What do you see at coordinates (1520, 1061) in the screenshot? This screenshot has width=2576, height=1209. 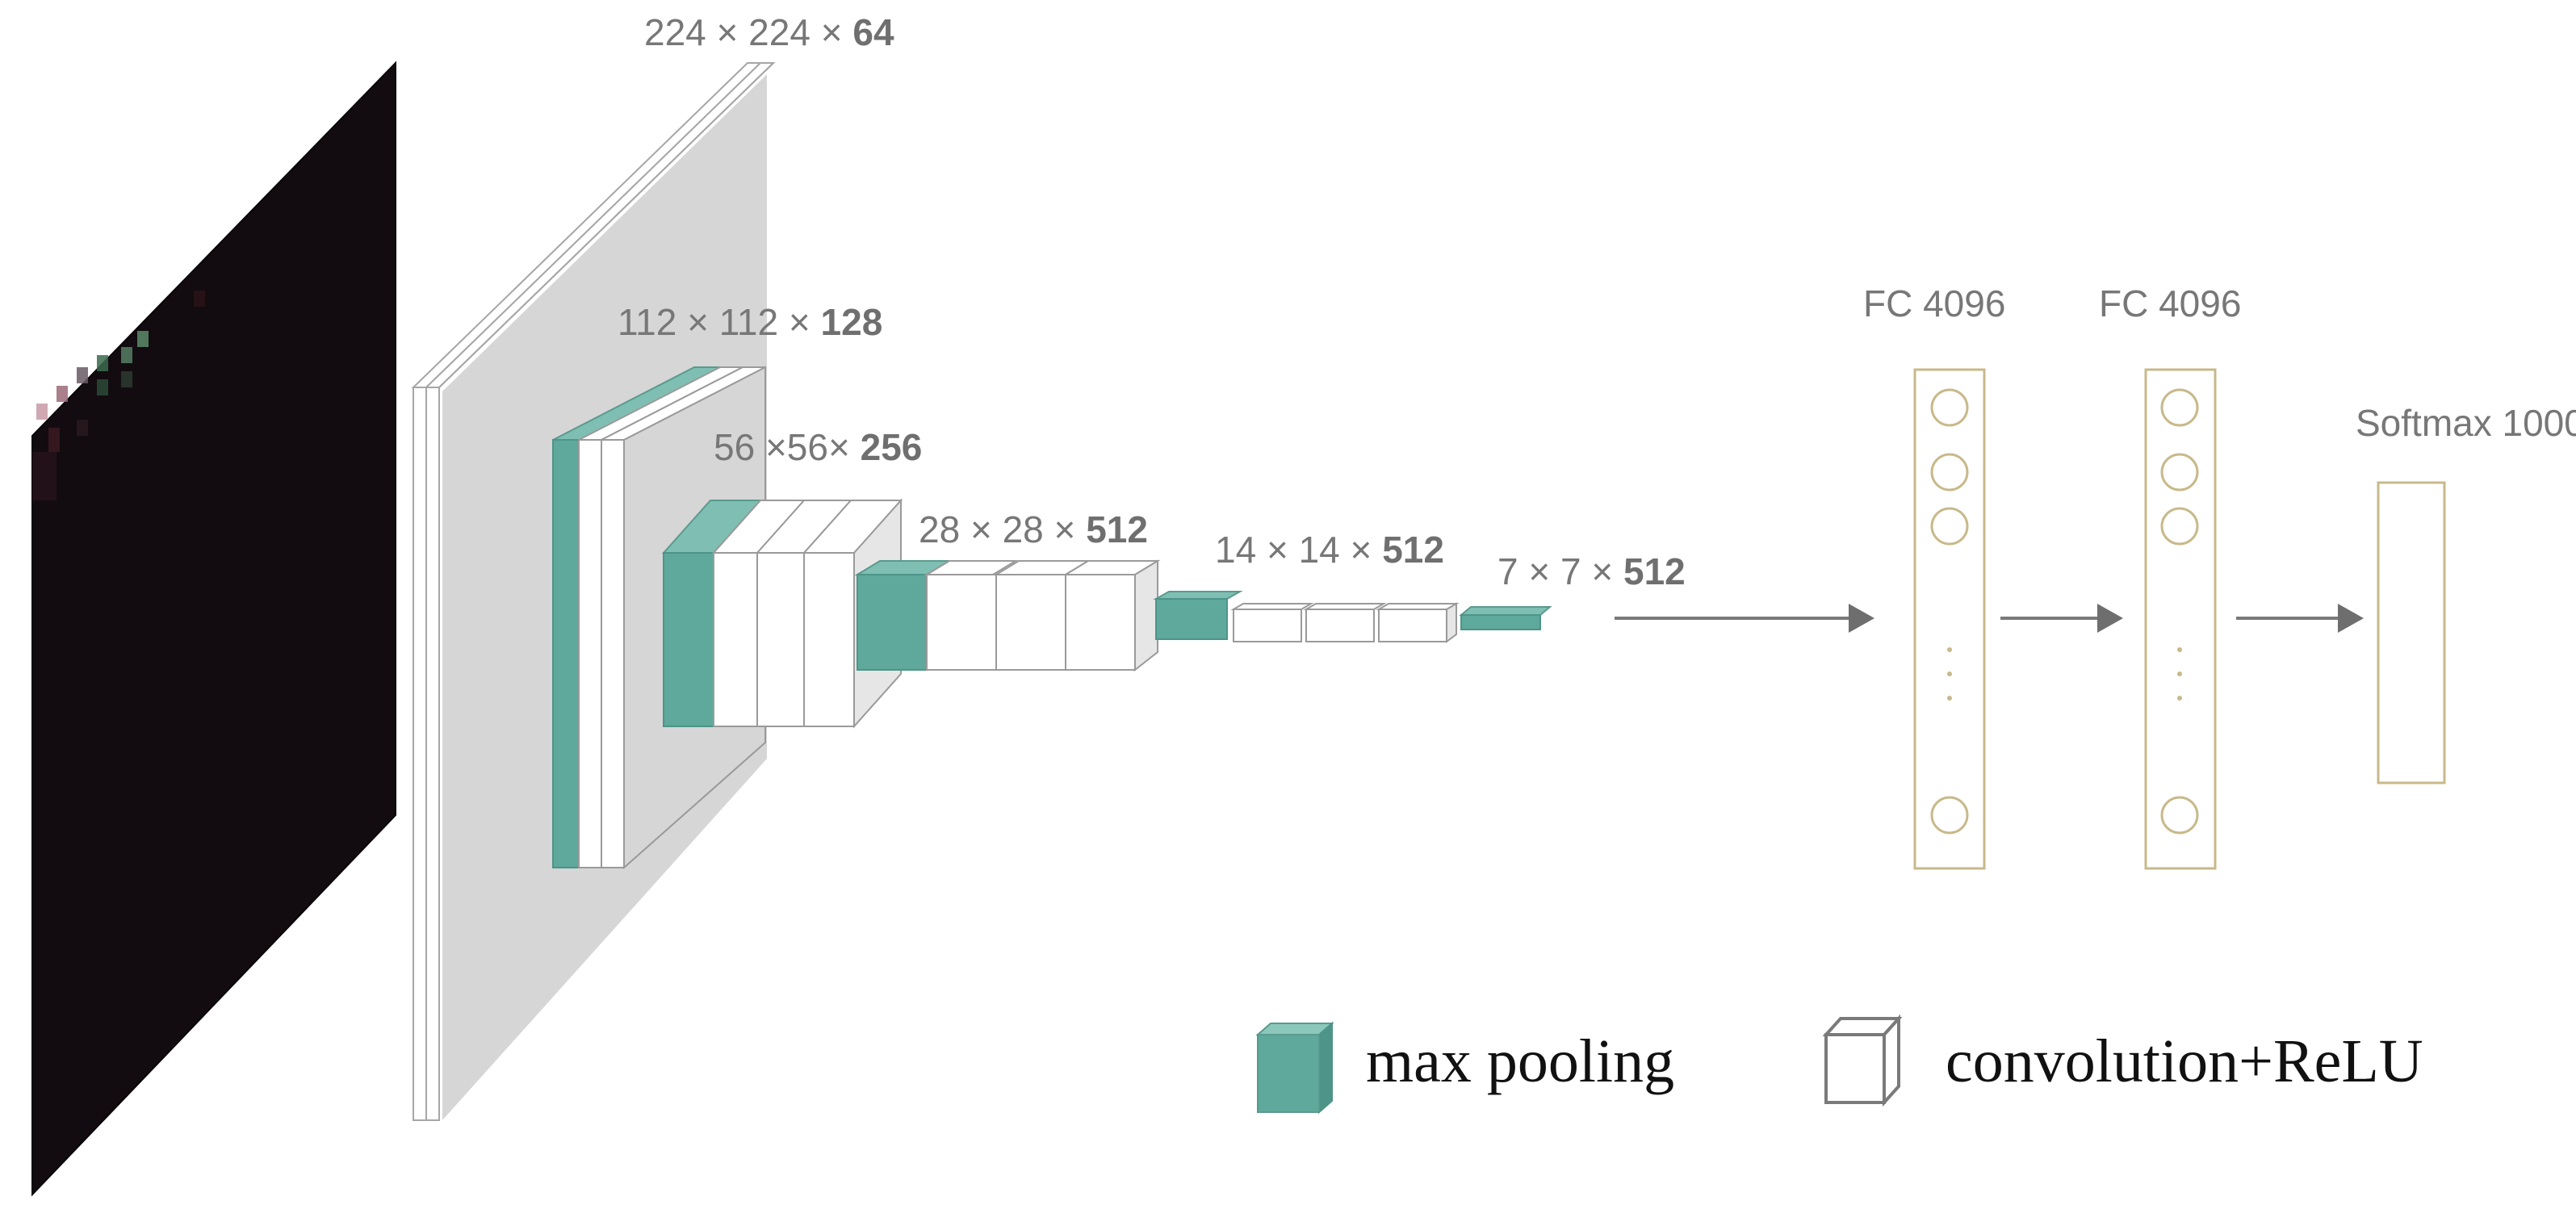 I see `max-pooling-label: max pooling` at bounding box center [1520, 1061].